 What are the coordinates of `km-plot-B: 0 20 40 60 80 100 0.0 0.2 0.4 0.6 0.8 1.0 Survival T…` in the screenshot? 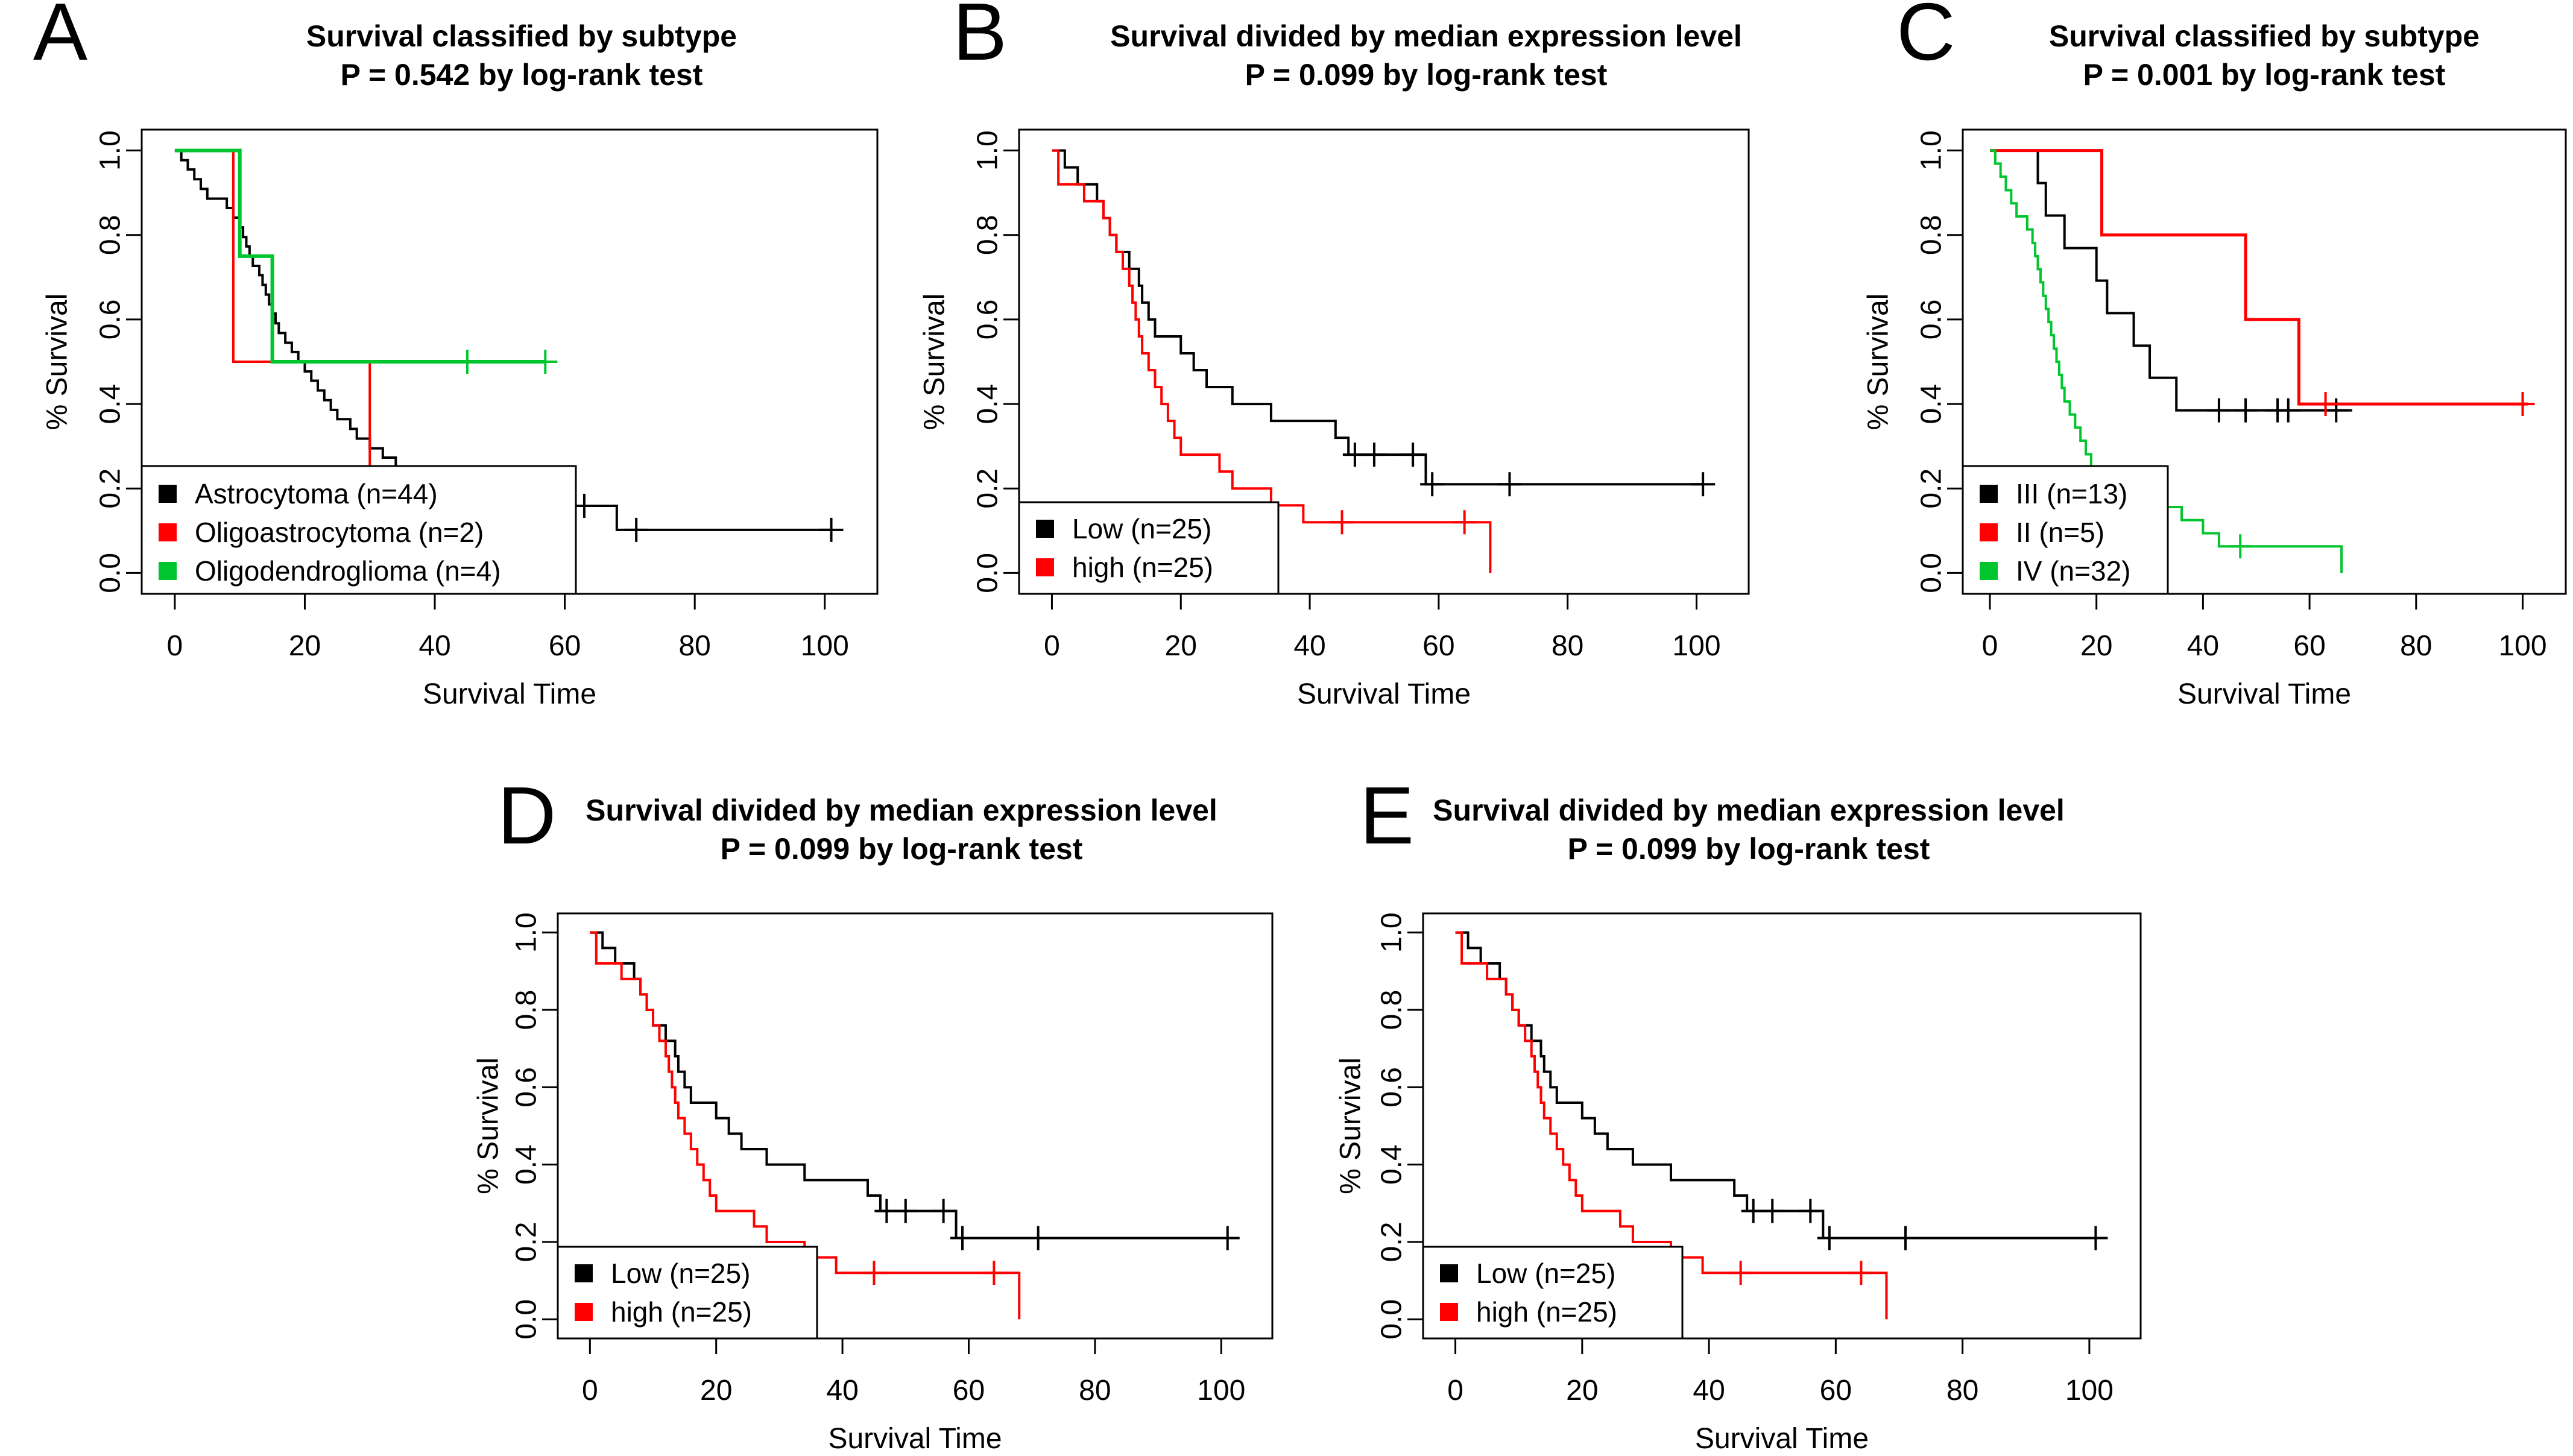 It's located at (1334, 419).